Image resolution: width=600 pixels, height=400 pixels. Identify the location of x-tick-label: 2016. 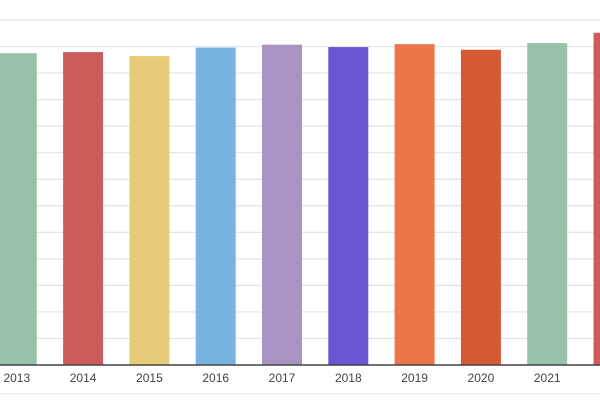
(215, 378).